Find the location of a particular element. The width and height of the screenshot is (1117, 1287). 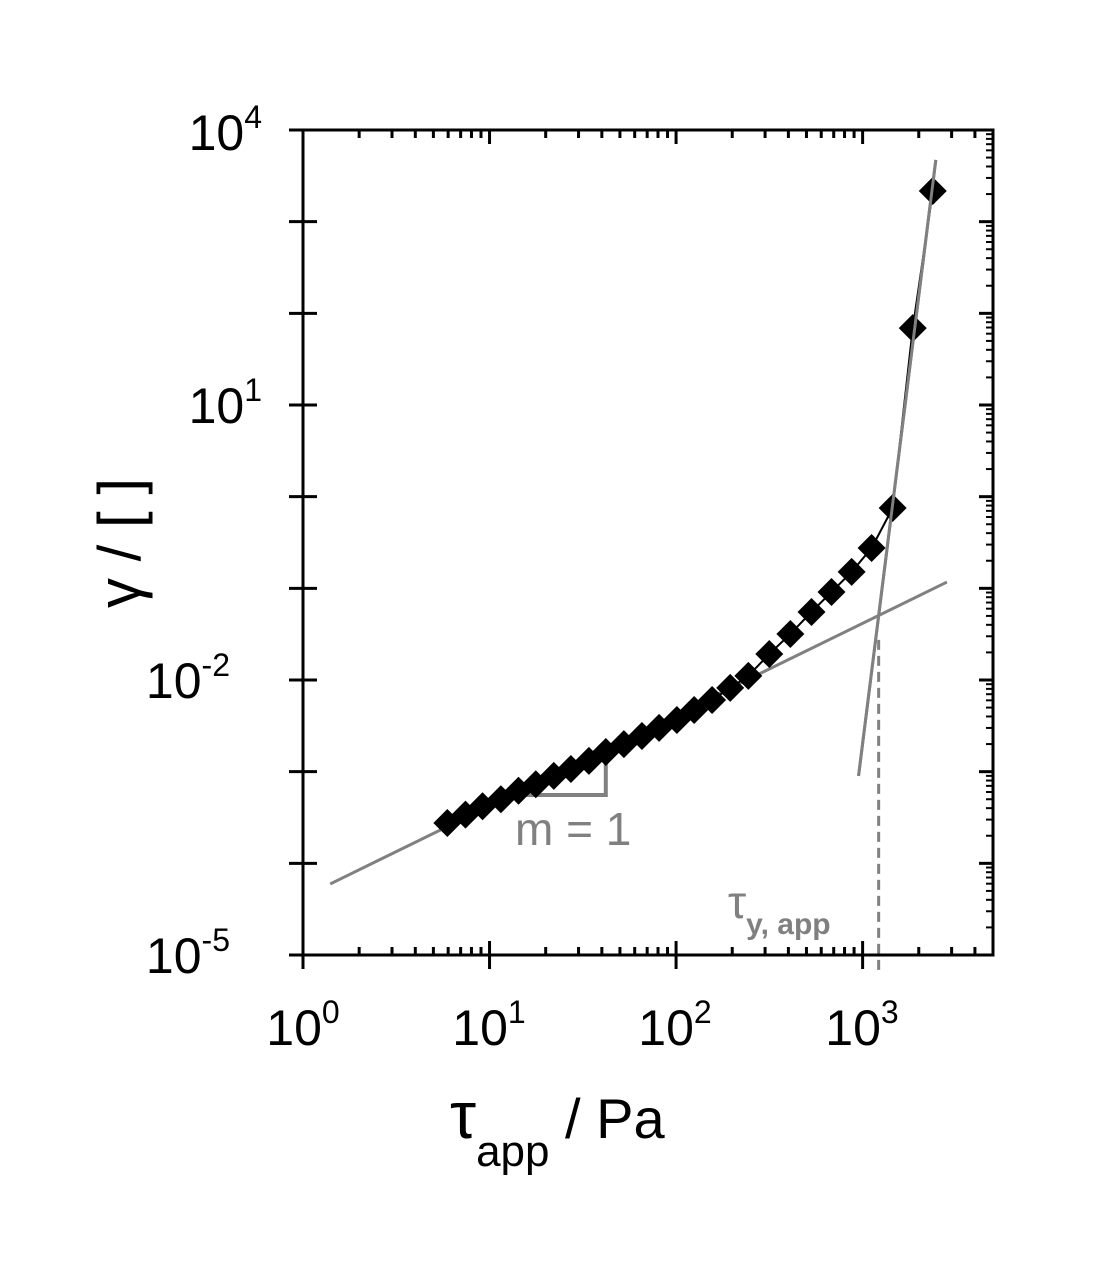

y-tick-label-1: 10⁻² is located at coordinates (188, 678).